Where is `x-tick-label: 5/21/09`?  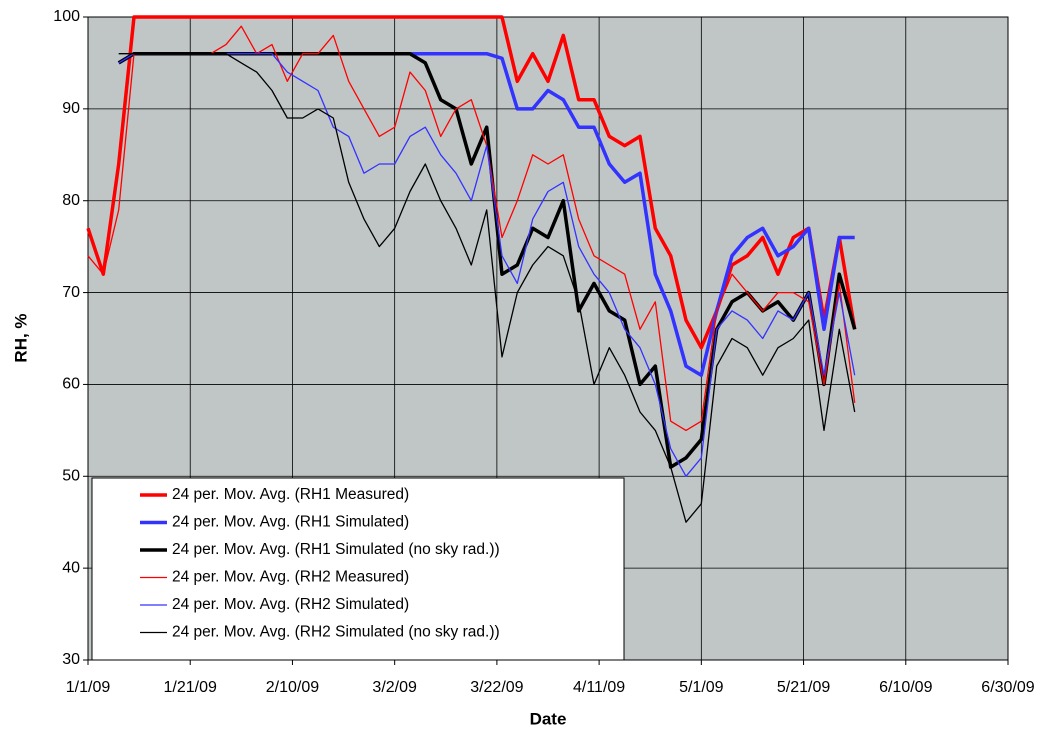
x-tick-label: 5/21/09 is located at coordinates (803, 687).